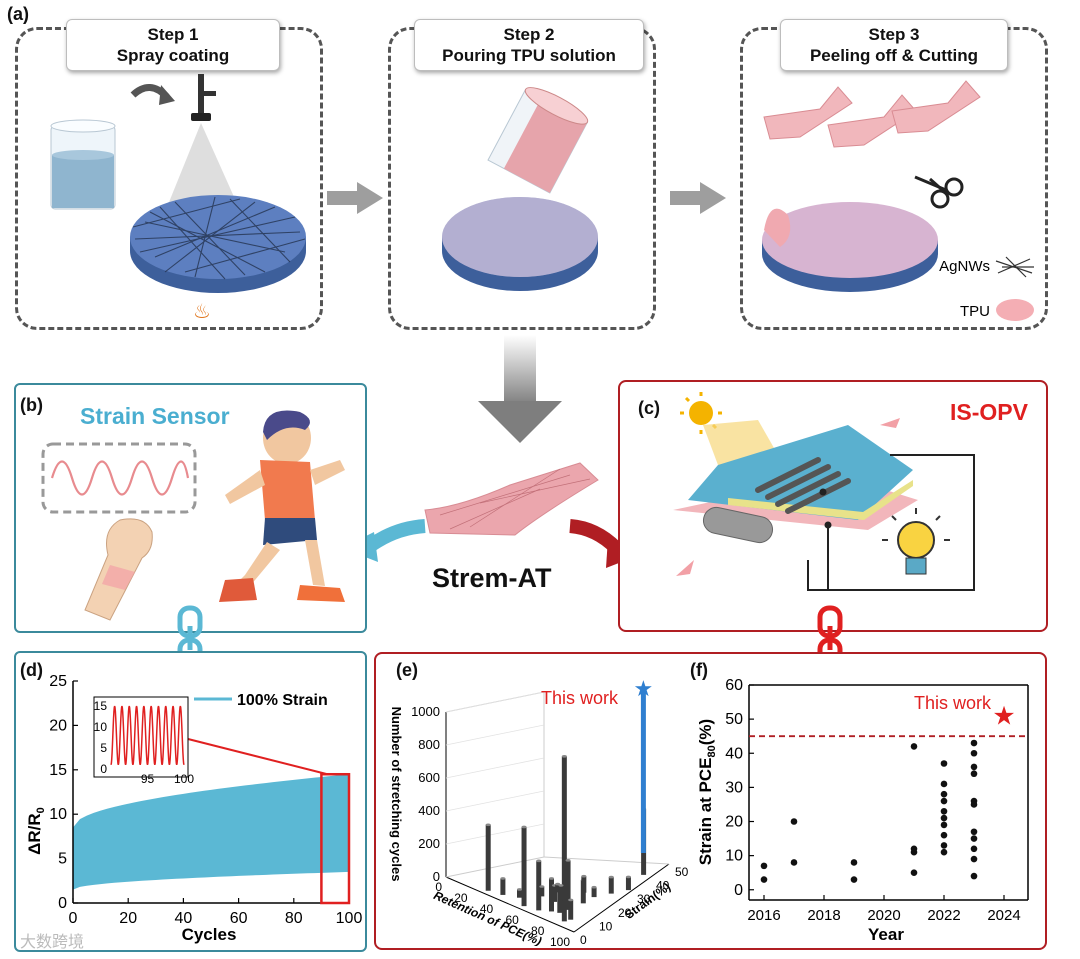  Describe the element at coordinates (644, 688) in the screenshot. I see `chart-e-thiswork-star: ★` at that location.